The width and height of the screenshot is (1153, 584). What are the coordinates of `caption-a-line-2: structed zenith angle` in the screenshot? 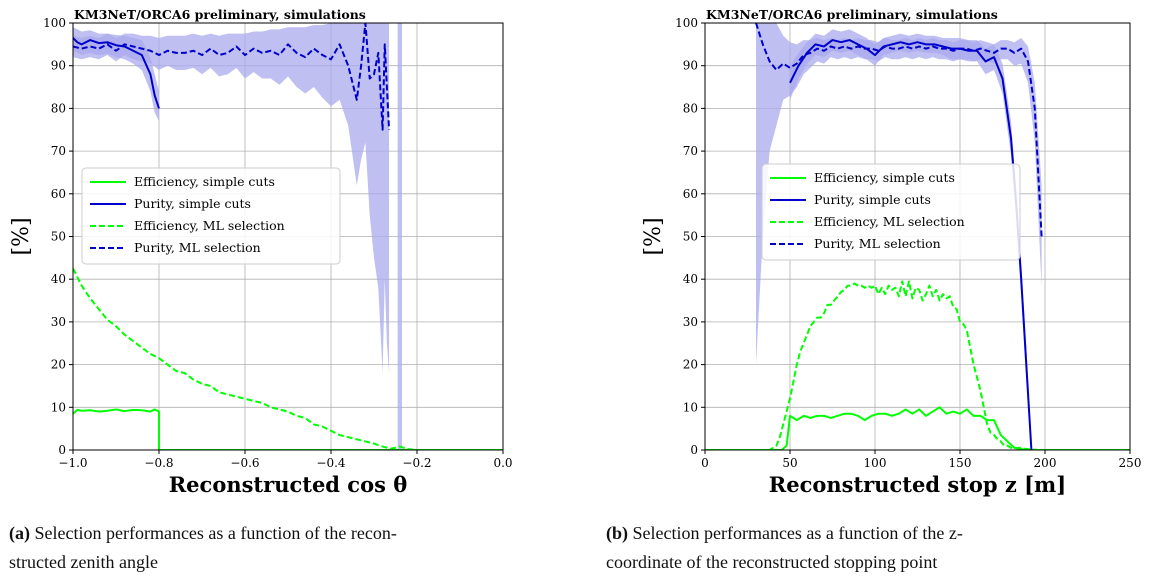 It's located at (83, 562).